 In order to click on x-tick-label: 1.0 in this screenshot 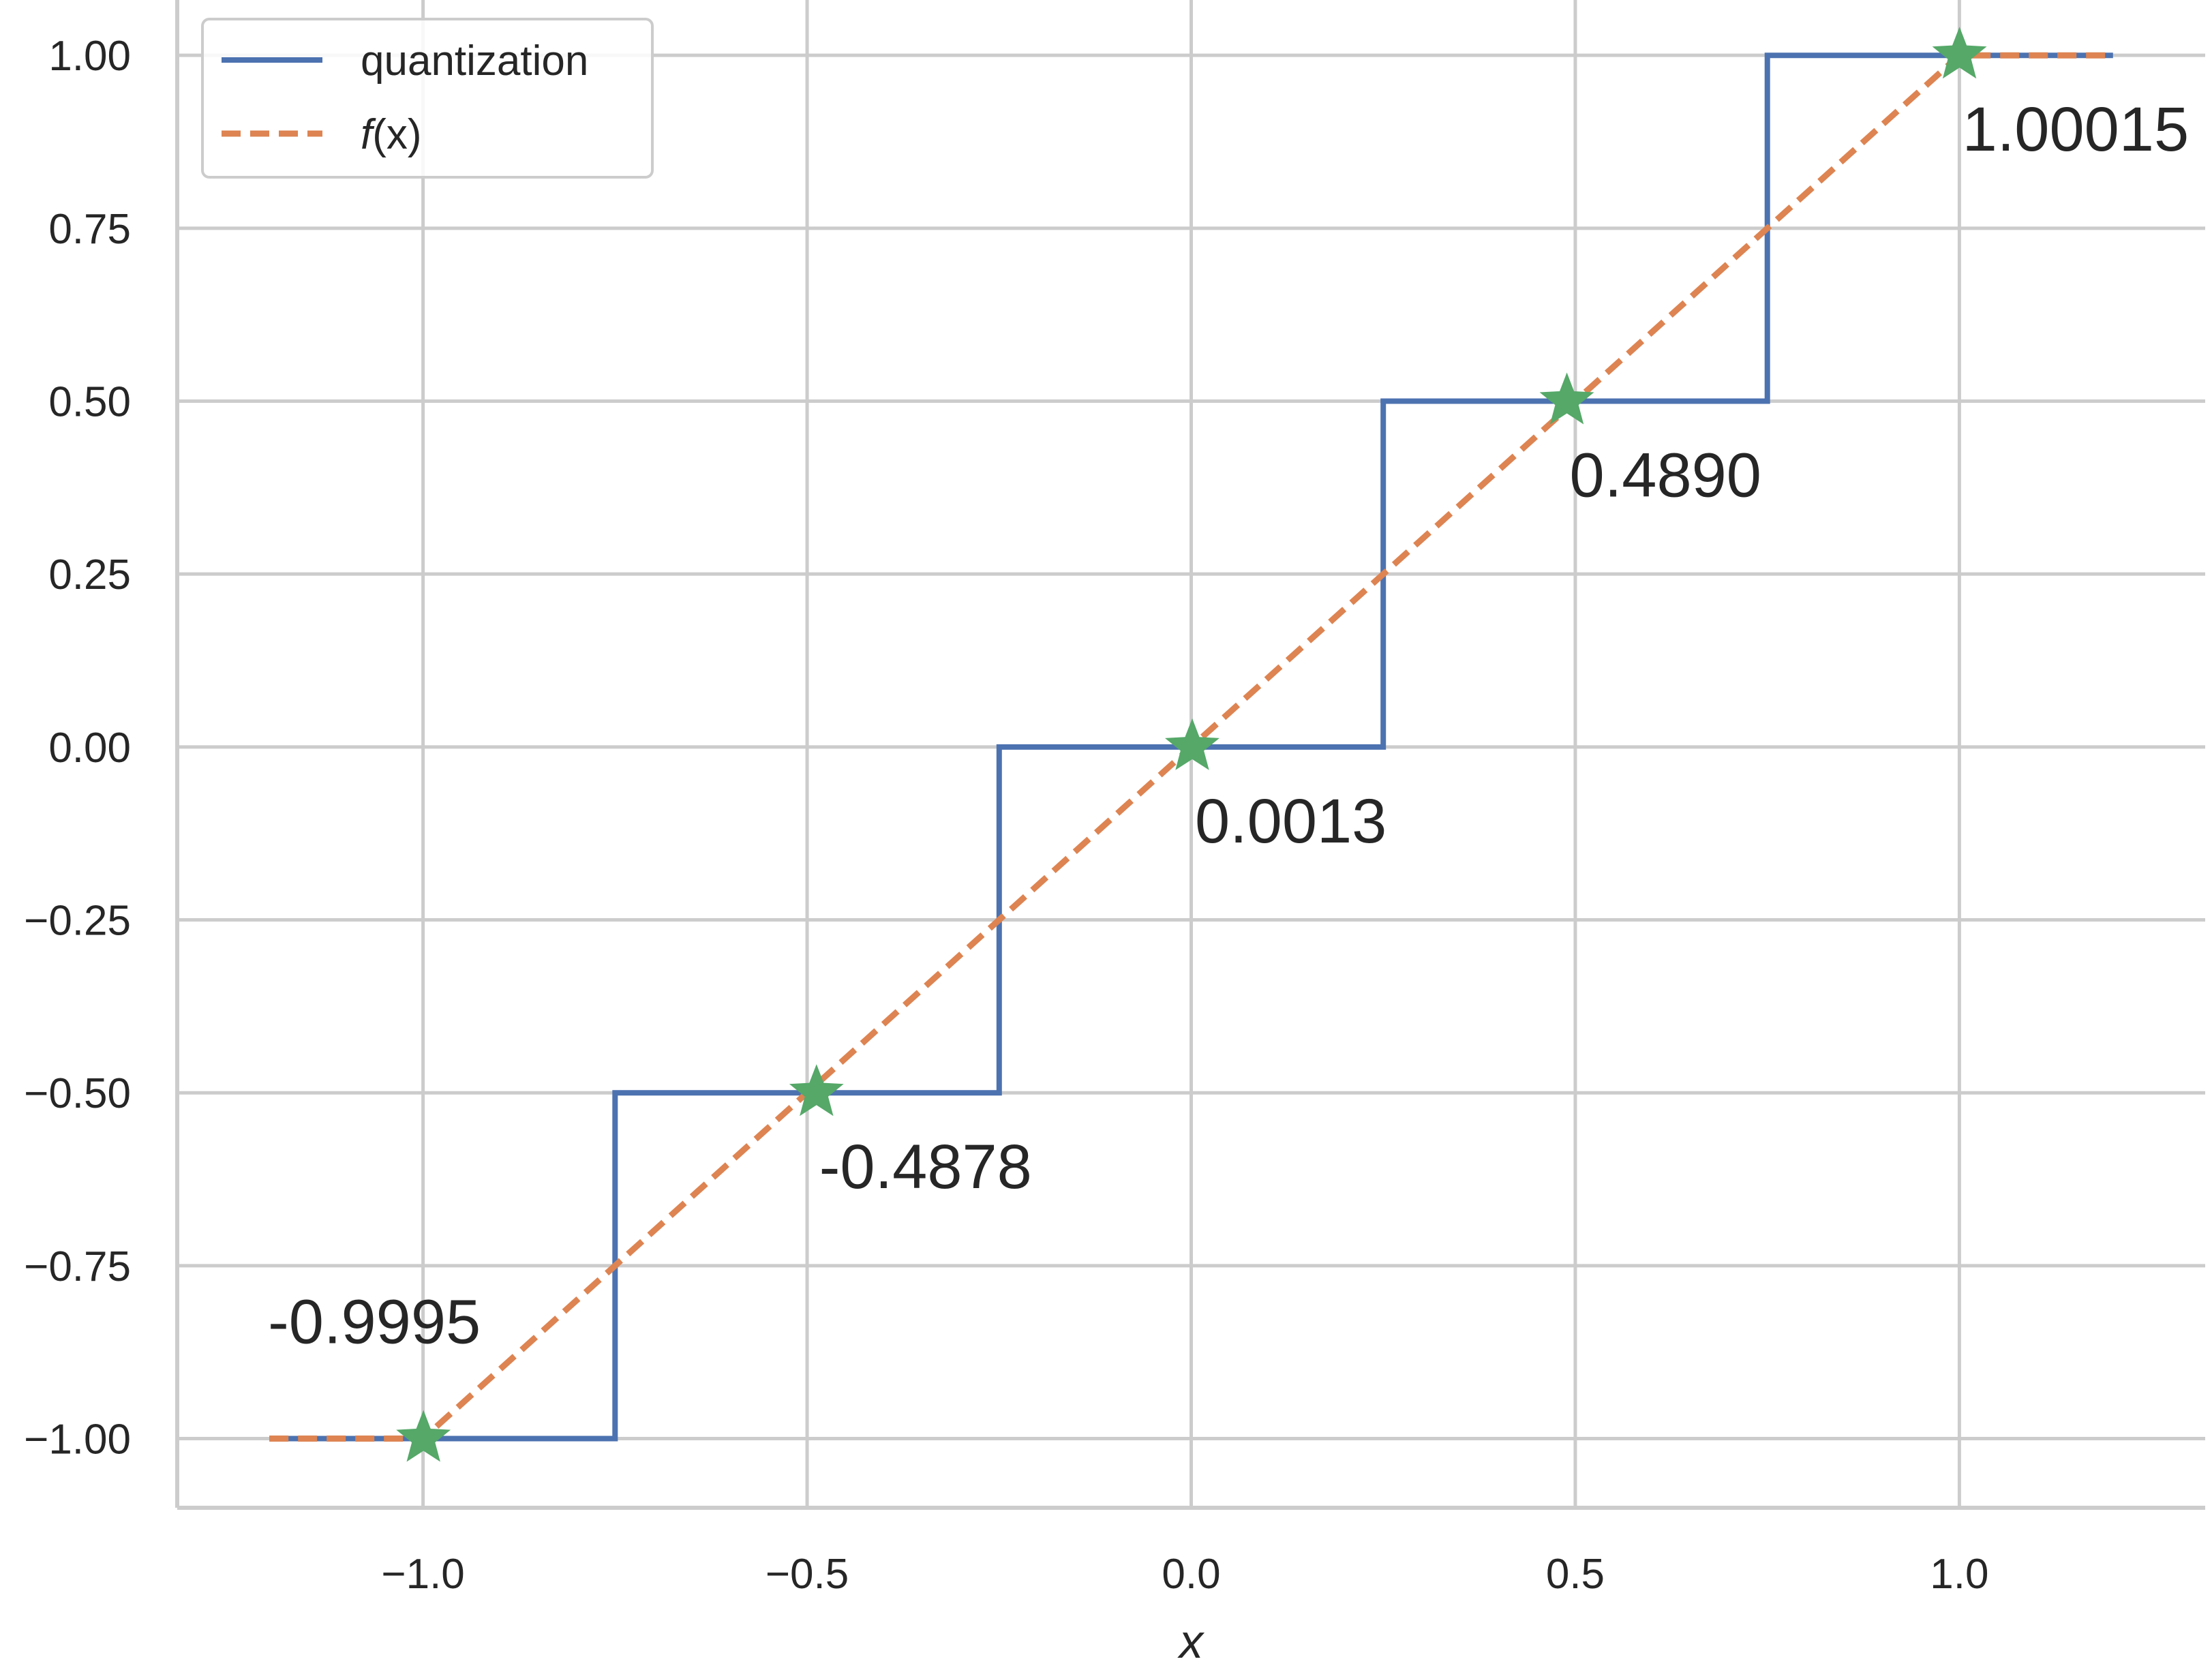, I will do `click(1959, 1574)`.